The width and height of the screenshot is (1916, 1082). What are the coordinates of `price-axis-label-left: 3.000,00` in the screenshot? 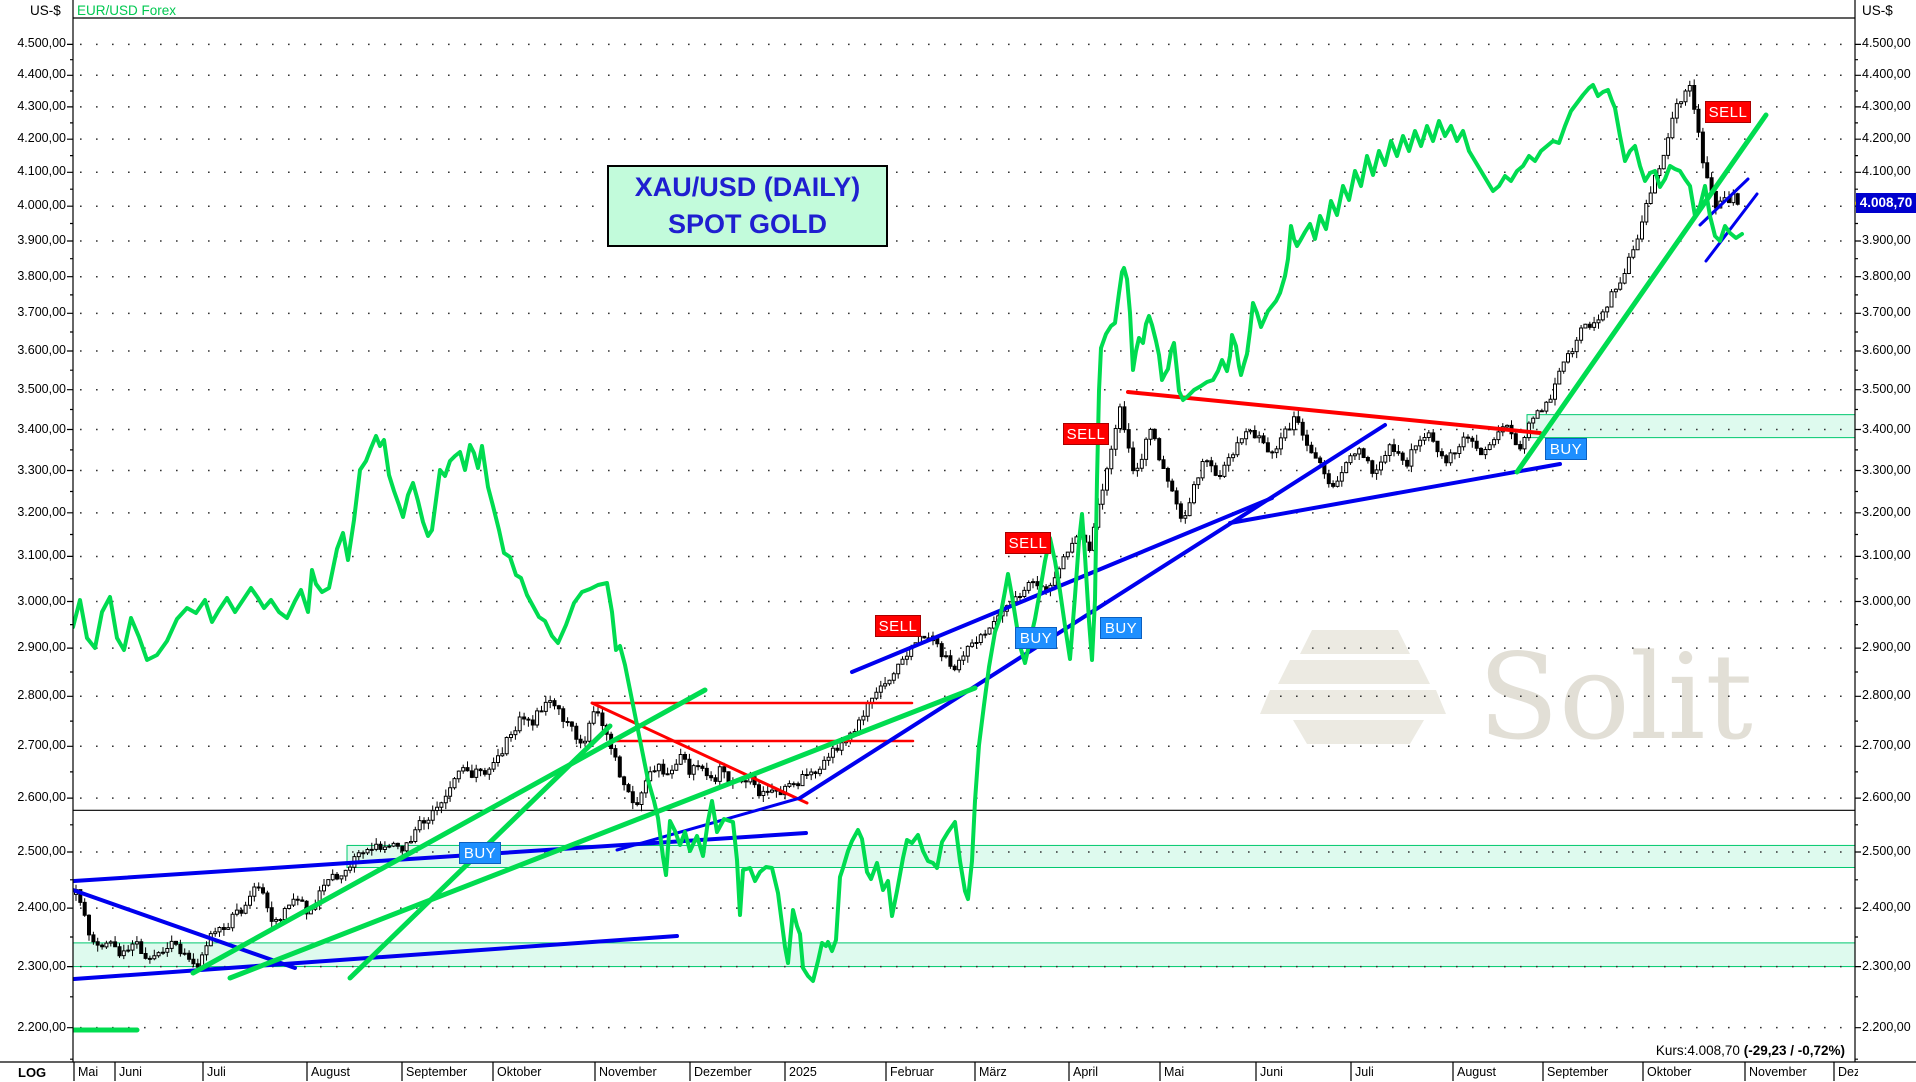 It's located at (41, 600).